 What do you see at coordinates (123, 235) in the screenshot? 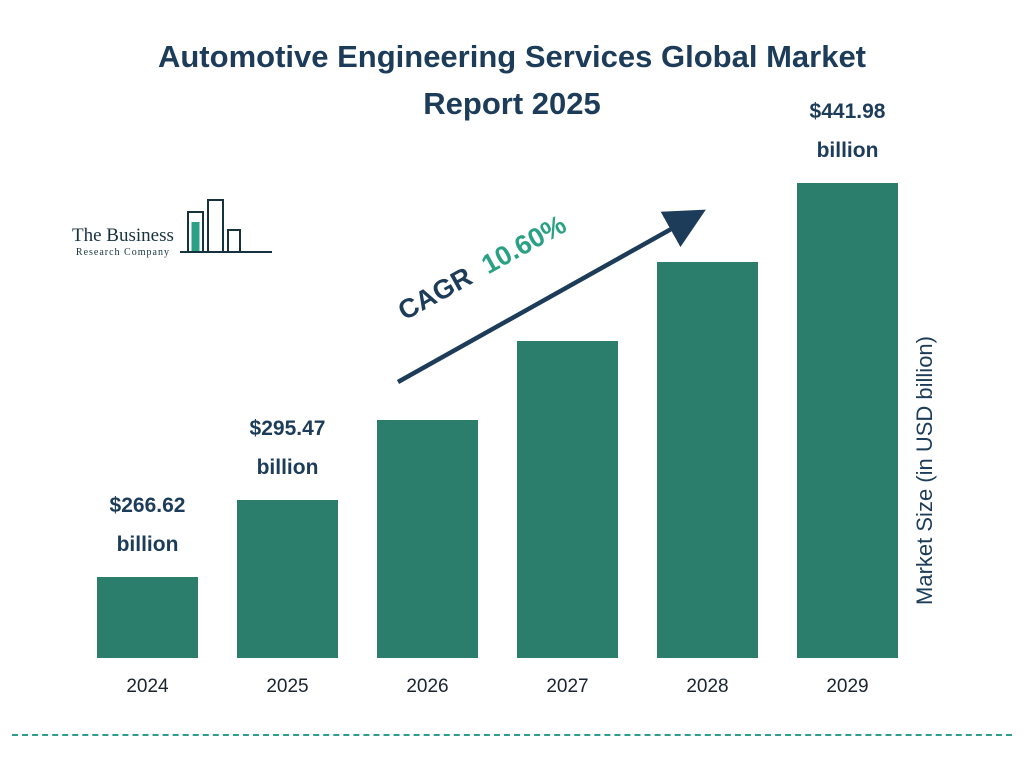
I see `logo-line1: The Business` at bounding box center [123, 235].